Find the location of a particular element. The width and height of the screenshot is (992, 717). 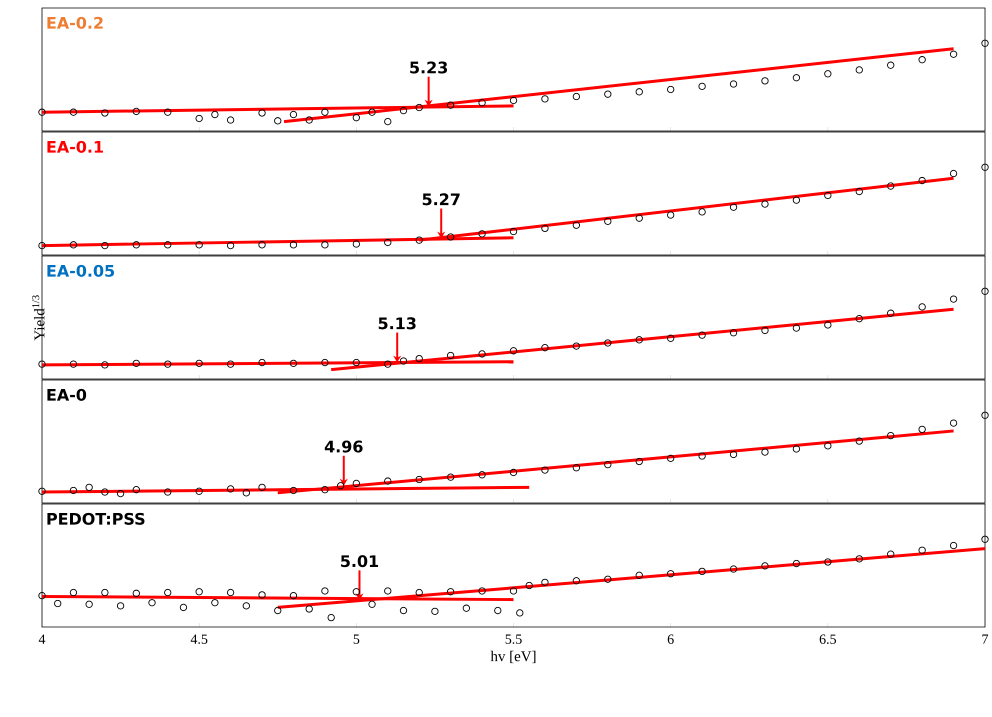

x-tick-label: 6.5 is located at coordinates (828, 639).